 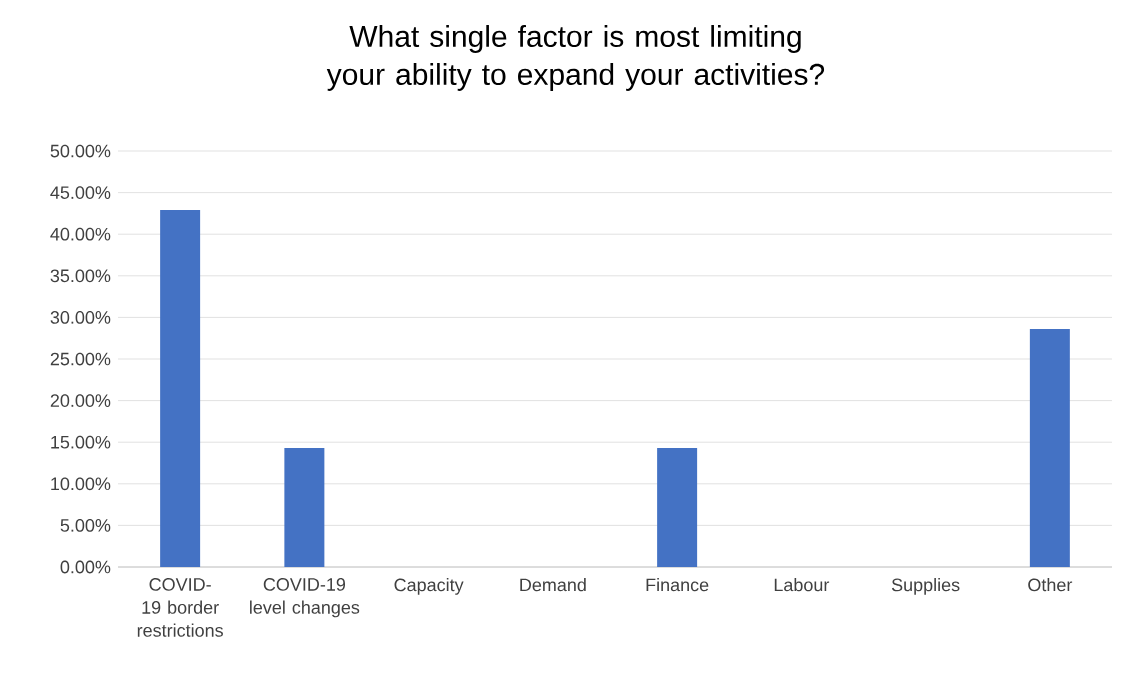 What do you see at coordinates (80, 359) in the screenshot?
I see `y-tick-label: 25.00%` at bounding box center [80, 359].